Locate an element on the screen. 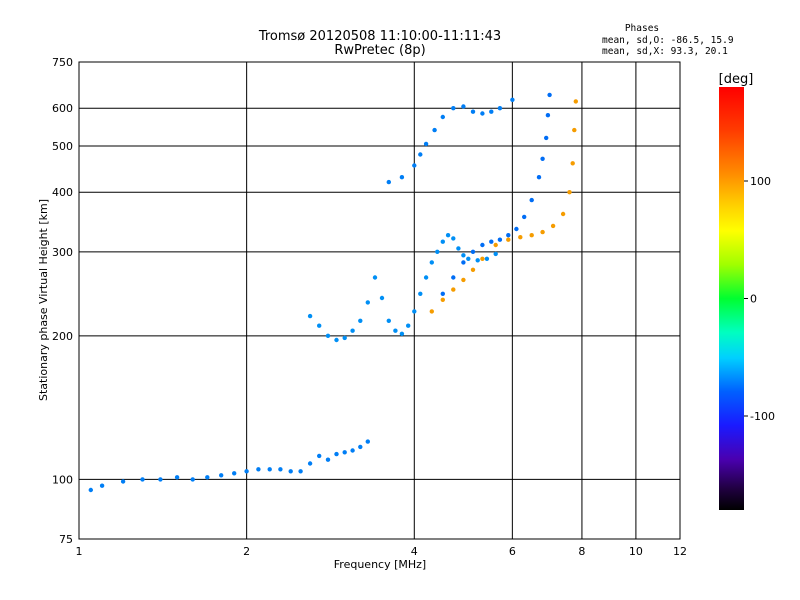  colorbar is located at coordinates (731, 298).